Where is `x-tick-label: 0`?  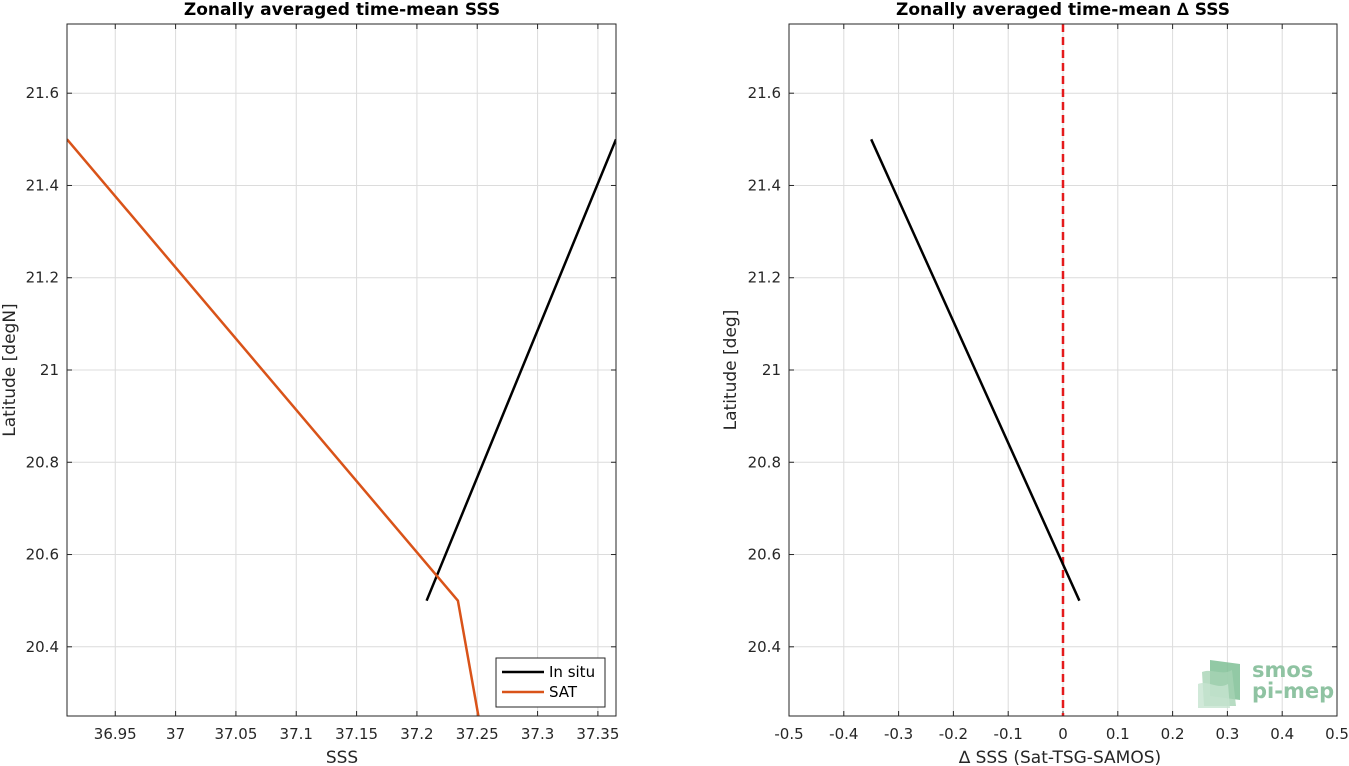
x-tick-label: 0 is located at coordinates (1063, 734).